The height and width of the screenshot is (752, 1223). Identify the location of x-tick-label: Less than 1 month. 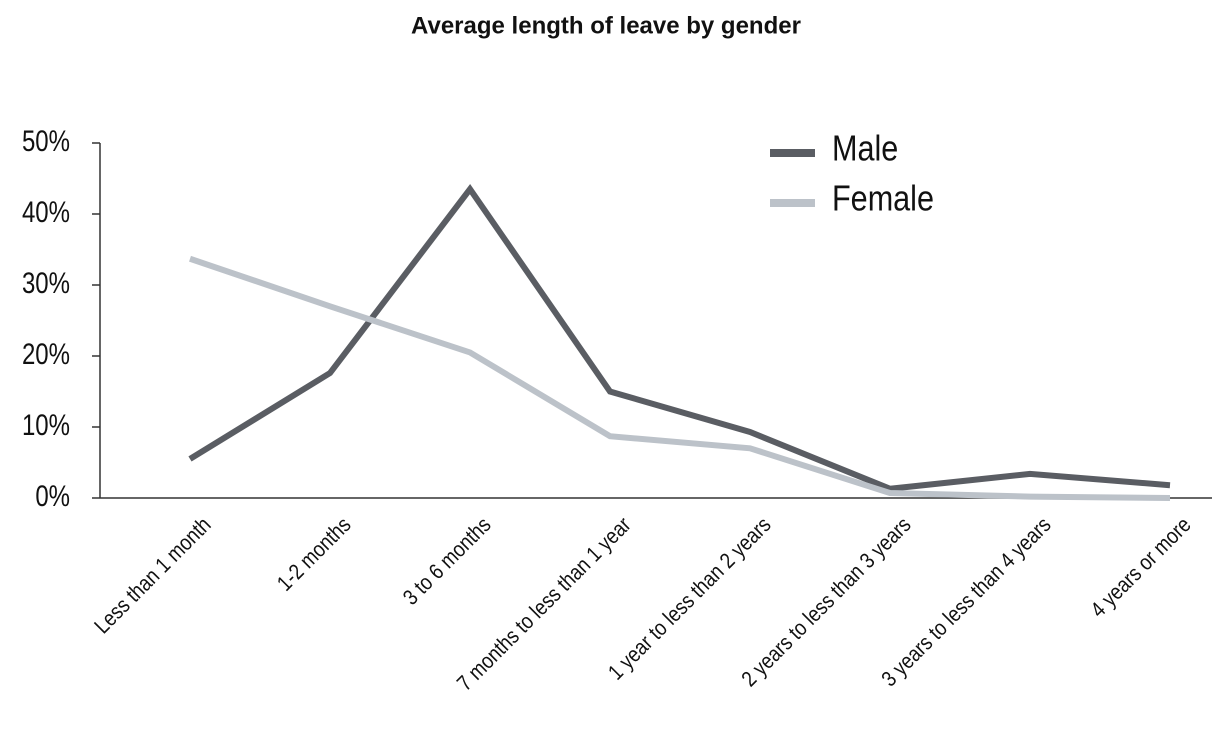
(153, 576).